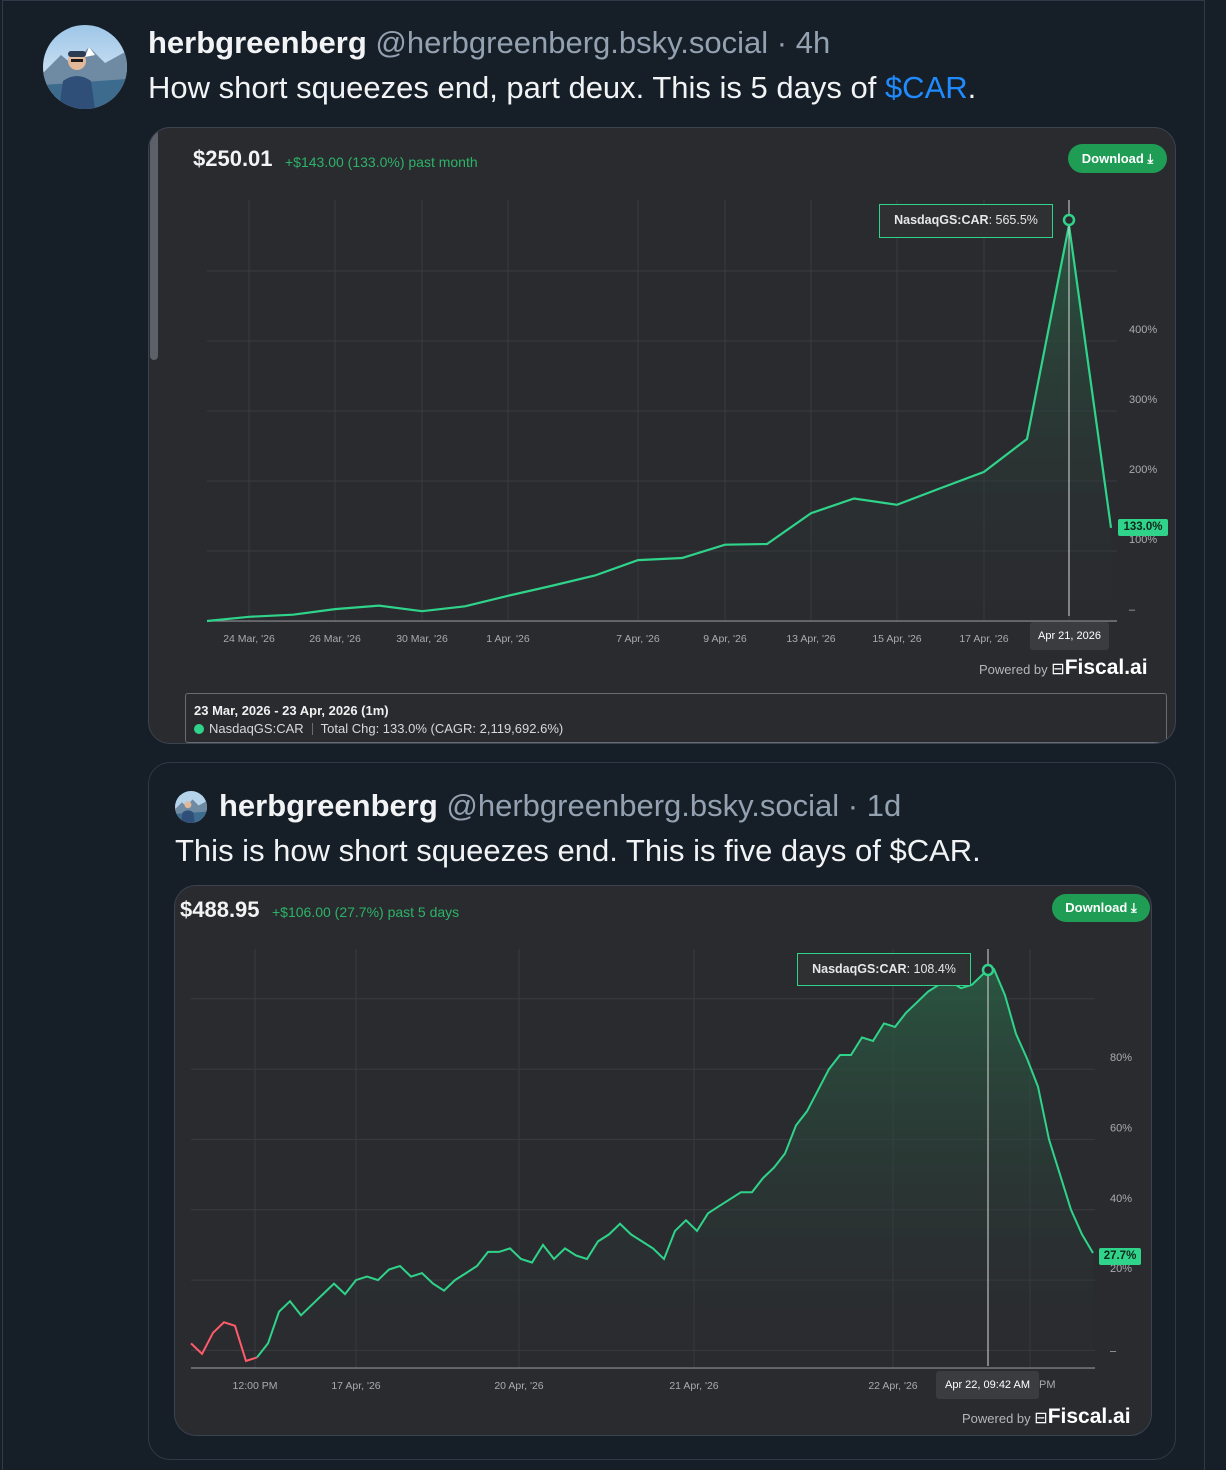 The height and width of the screenshot is (1470, 1226). Describe the element at coordinates (1069, 220) in the screenshot. I see `hover-point` at that location.